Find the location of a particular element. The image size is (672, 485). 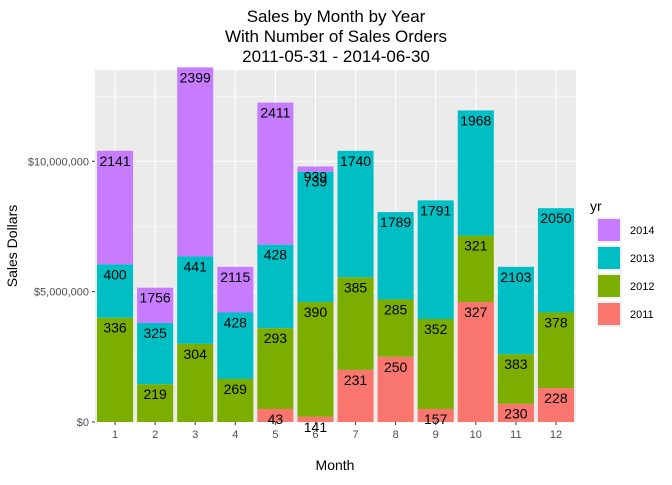

bar-label: 325 is located at coordinates (155, 333).